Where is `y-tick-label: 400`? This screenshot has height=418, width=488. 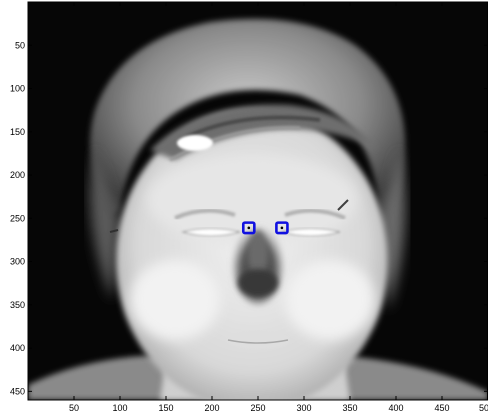 y-tick-label: 400 is located at coordinates (17, 348).